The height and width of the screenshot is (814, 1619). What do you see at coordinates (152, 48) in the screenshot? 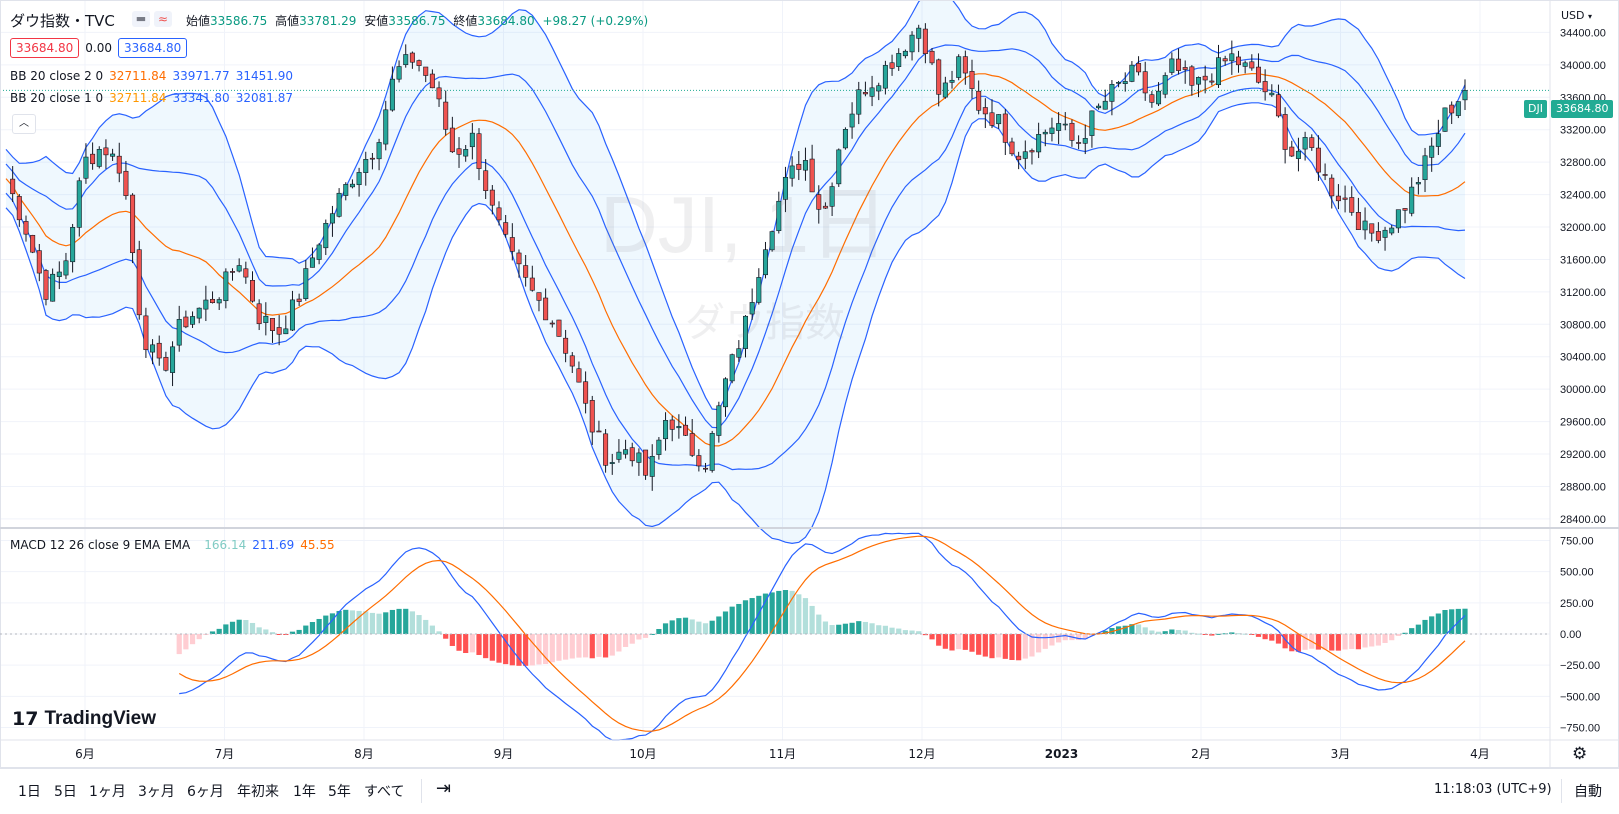
I see `ask-box: 33684.80` at bounding box center [152, 48].